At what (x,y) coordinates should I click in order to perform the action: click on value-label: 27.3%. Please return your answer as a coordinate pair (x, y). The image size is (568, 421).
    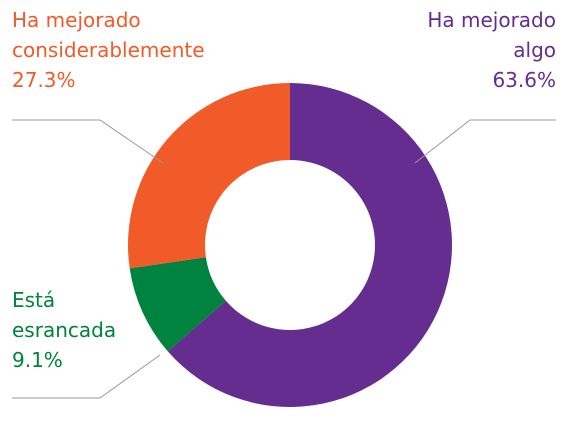
    Looking at the image, I should click on (44, 80).